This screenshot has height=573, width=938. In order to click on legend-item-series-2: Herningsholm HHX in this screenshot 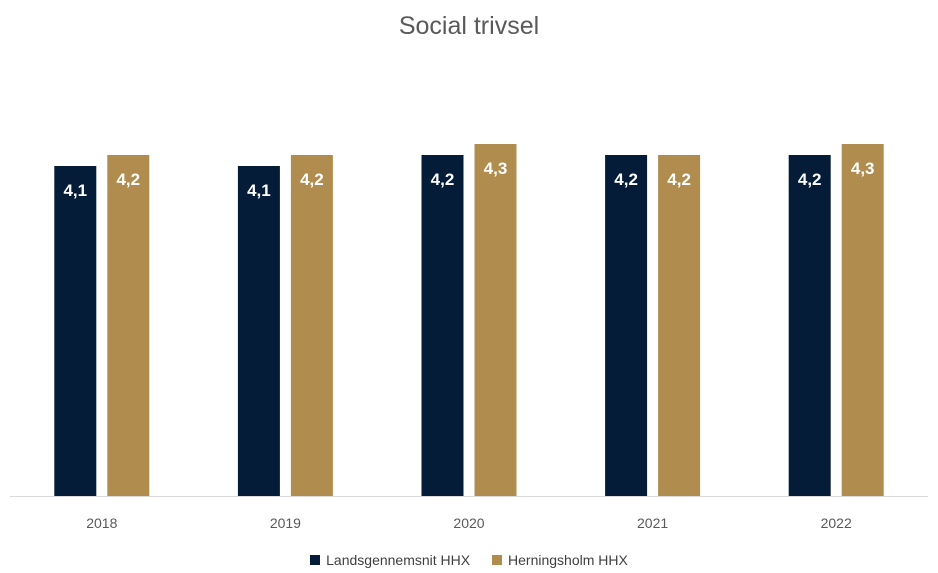, I will do `click(560, 560)`.